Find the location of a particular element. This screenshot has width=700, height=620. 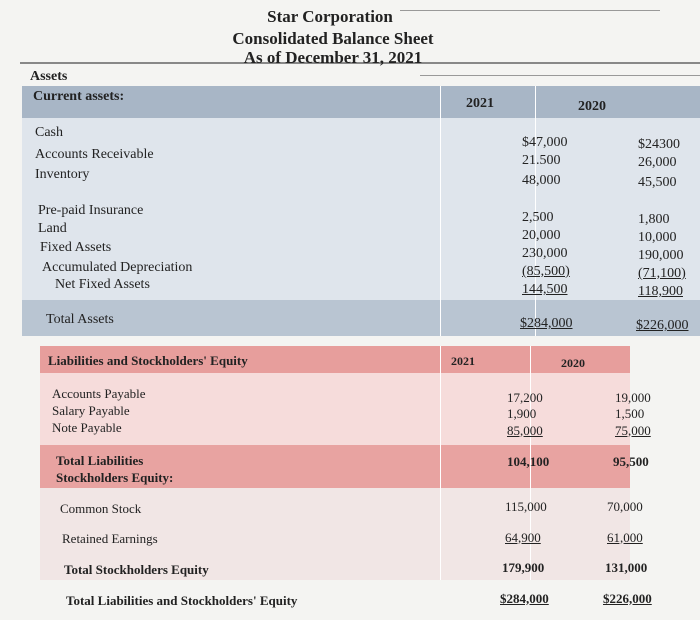

total-label: Total Assets is located at coordinates (80, 319).